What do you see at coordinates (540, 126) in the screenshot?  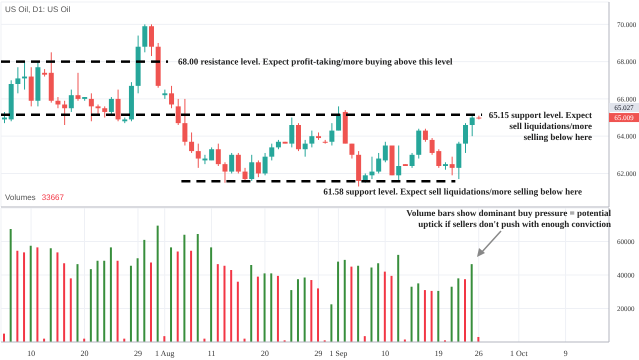 I see `ref-line-label: 65.15 support level. Expect sell liquidations/more selling below here` at bounding box center [540, 126].